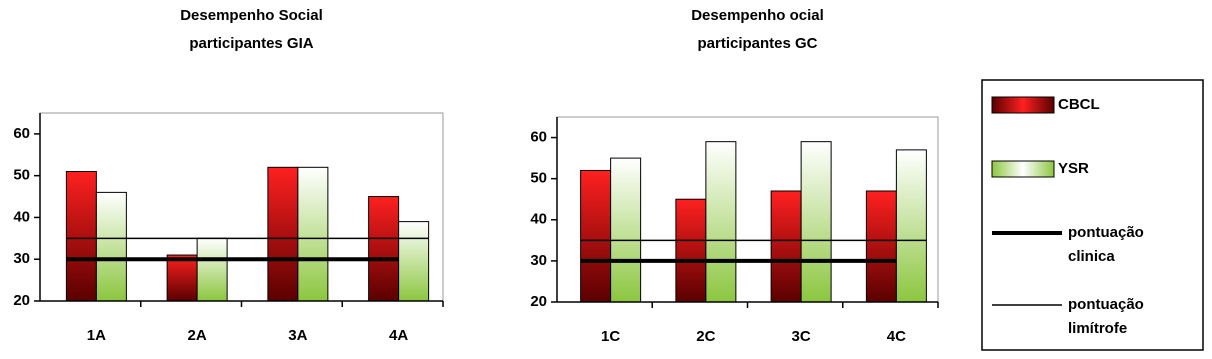 The image size is (1212, 359). Describe the element at coordinates (801, 336) in the screenshot. I see `x-tick-label: 3C` at that location.